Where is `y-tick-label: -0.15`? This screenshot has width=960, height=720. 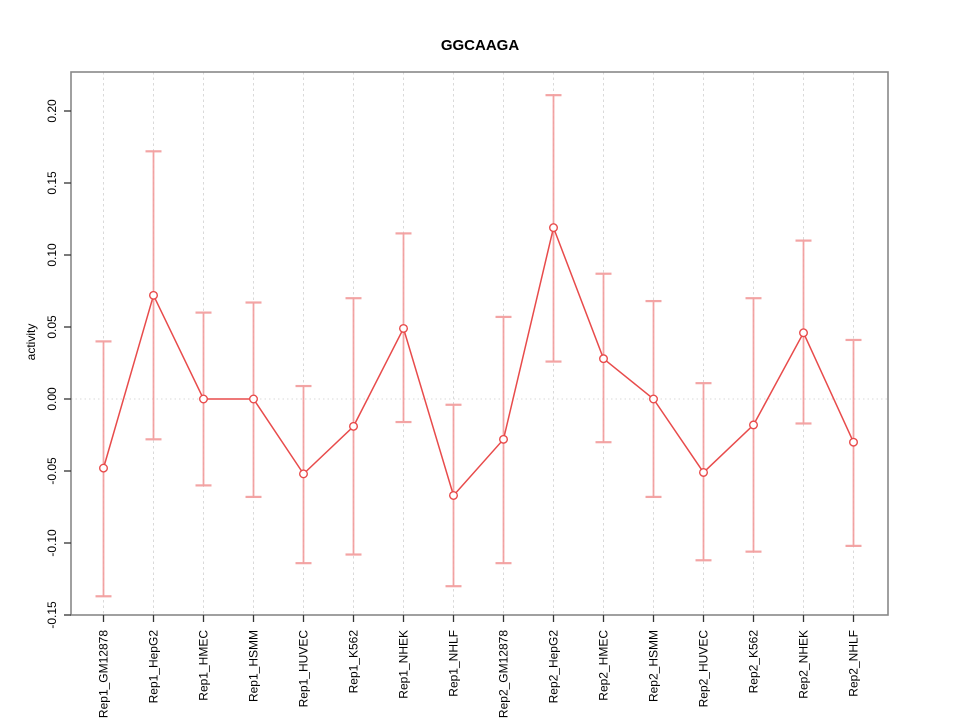
y-tick-label: -0.15 is located at coordinates (52, 615).